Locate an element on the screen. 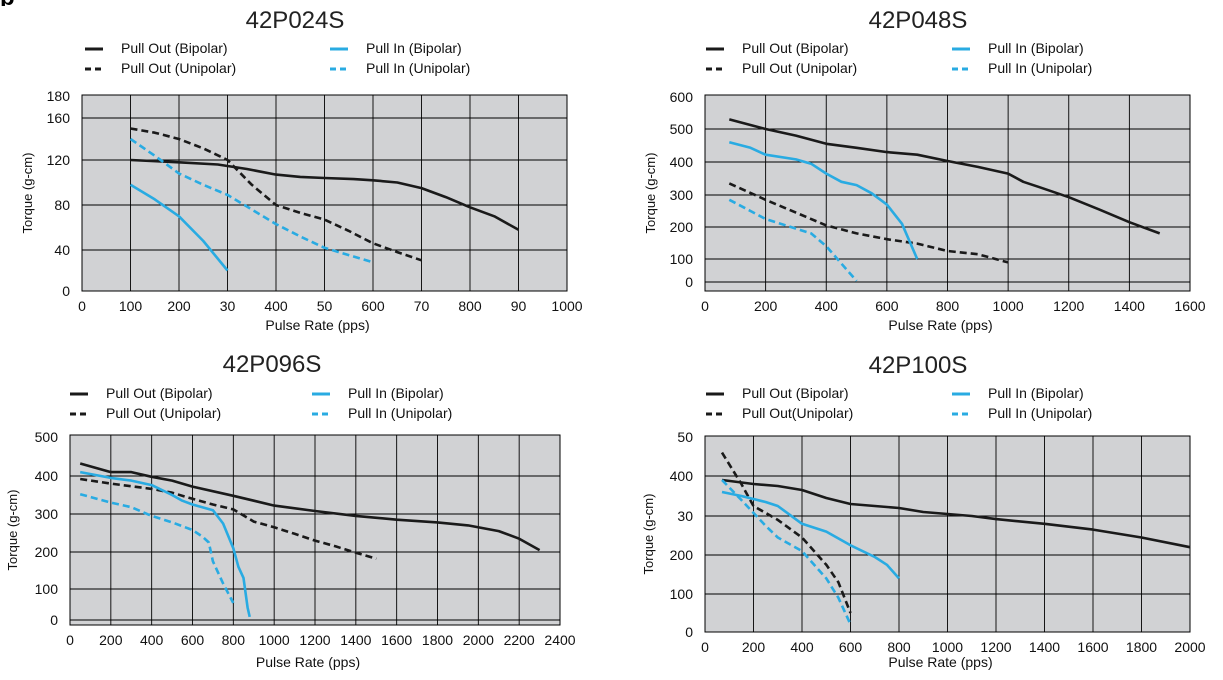  x-tick-label: 2200 is located at coordinates (519, 640).